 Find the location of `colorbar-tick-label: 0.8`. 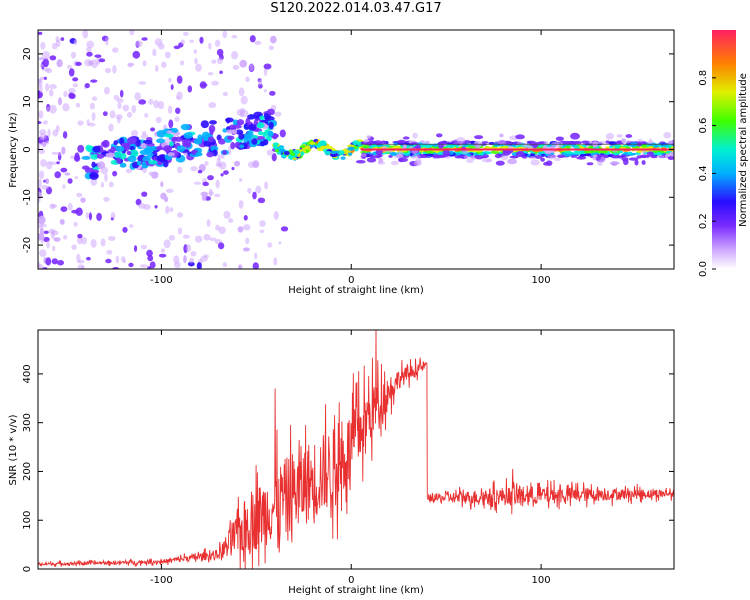

colorbar-tick-label: 0.8 is located at coordinates (703, 78).